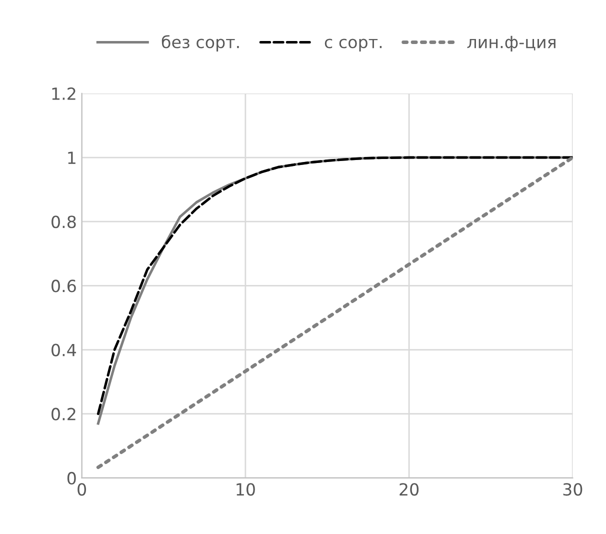  Describe the element at coordinates (71, 478) in the screenshot. I see `y-tick-label: 0` at that location.